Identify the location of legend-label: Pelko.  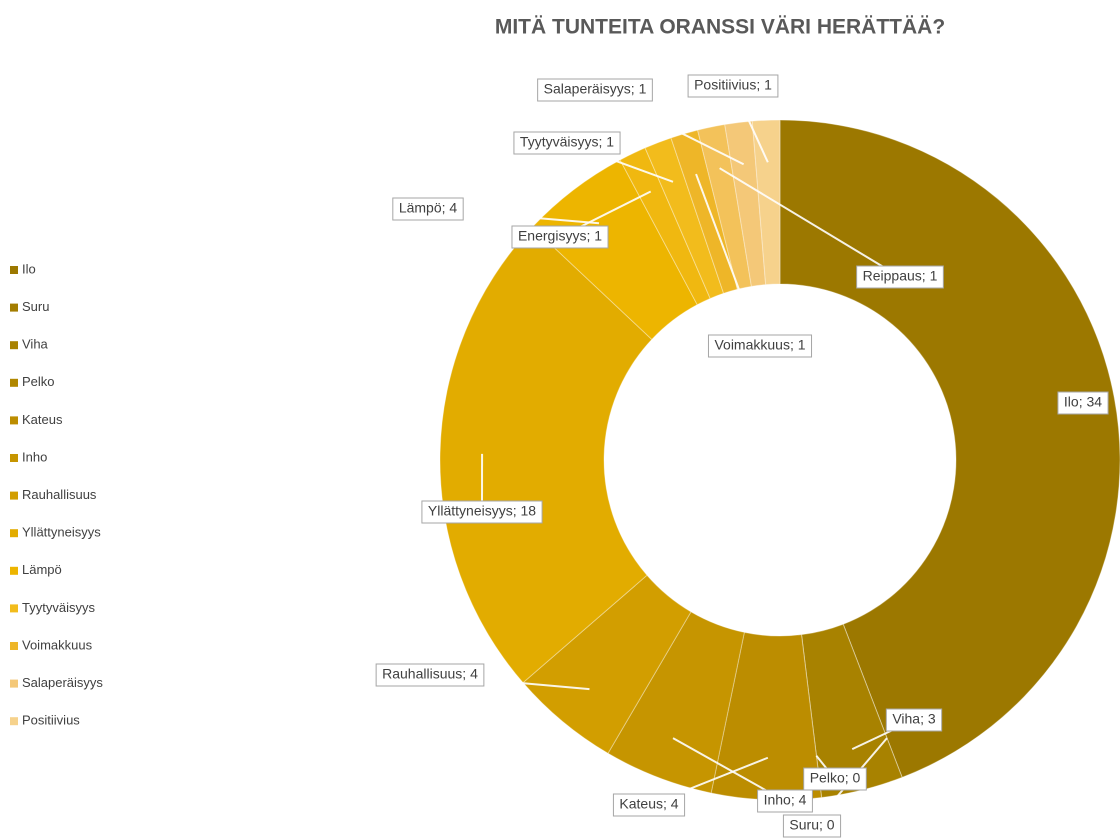
(38, 381).